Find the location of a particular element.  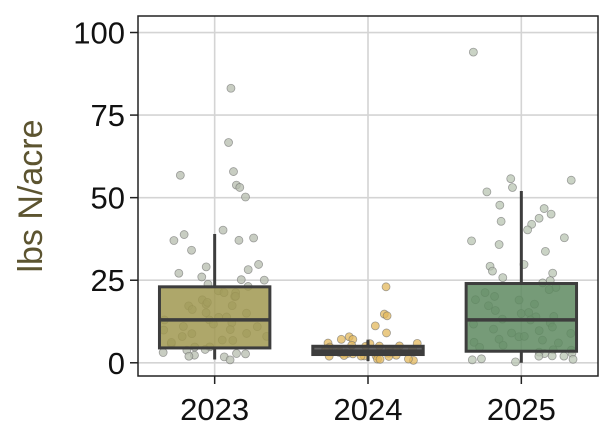

y-axis: 0 25 50 75 100 is located at coordinates (105, 198).